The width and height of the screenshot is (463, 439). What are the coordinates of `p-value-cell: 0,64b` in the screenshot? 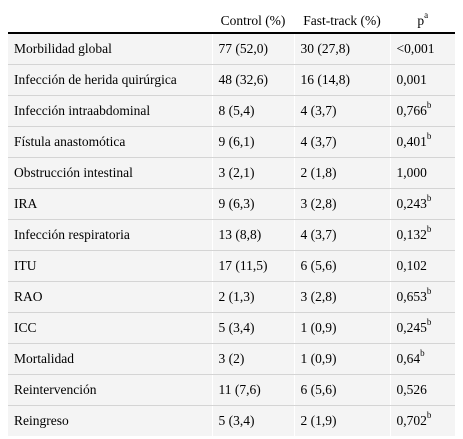 It's located at (422, 359).